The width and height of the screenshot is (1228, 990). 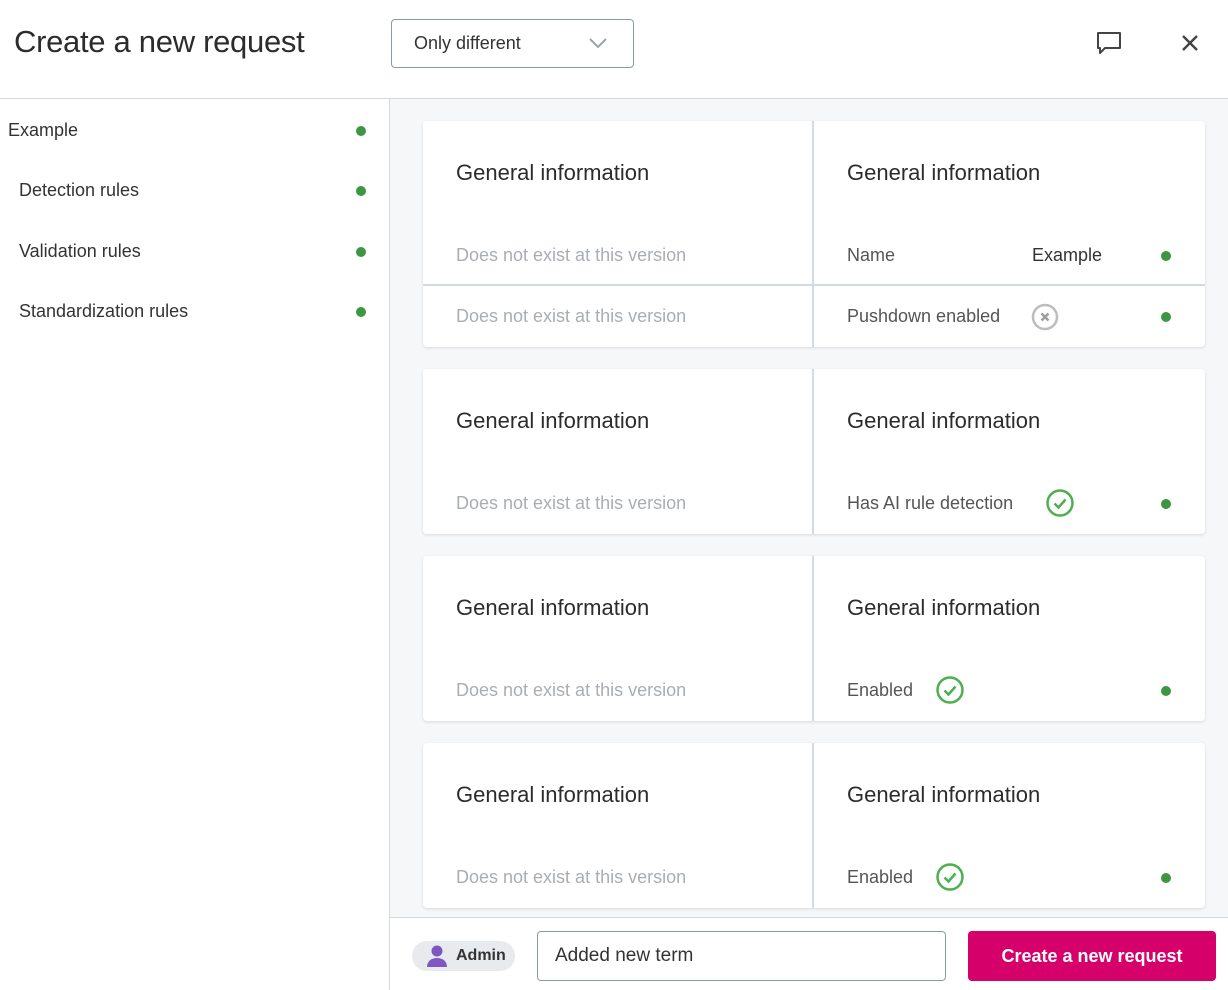 What do you see at coordinates (104, 311) in the screenshot?
I see `sidebar-item-label: Standardization rules` at bounding box center [104, 311].